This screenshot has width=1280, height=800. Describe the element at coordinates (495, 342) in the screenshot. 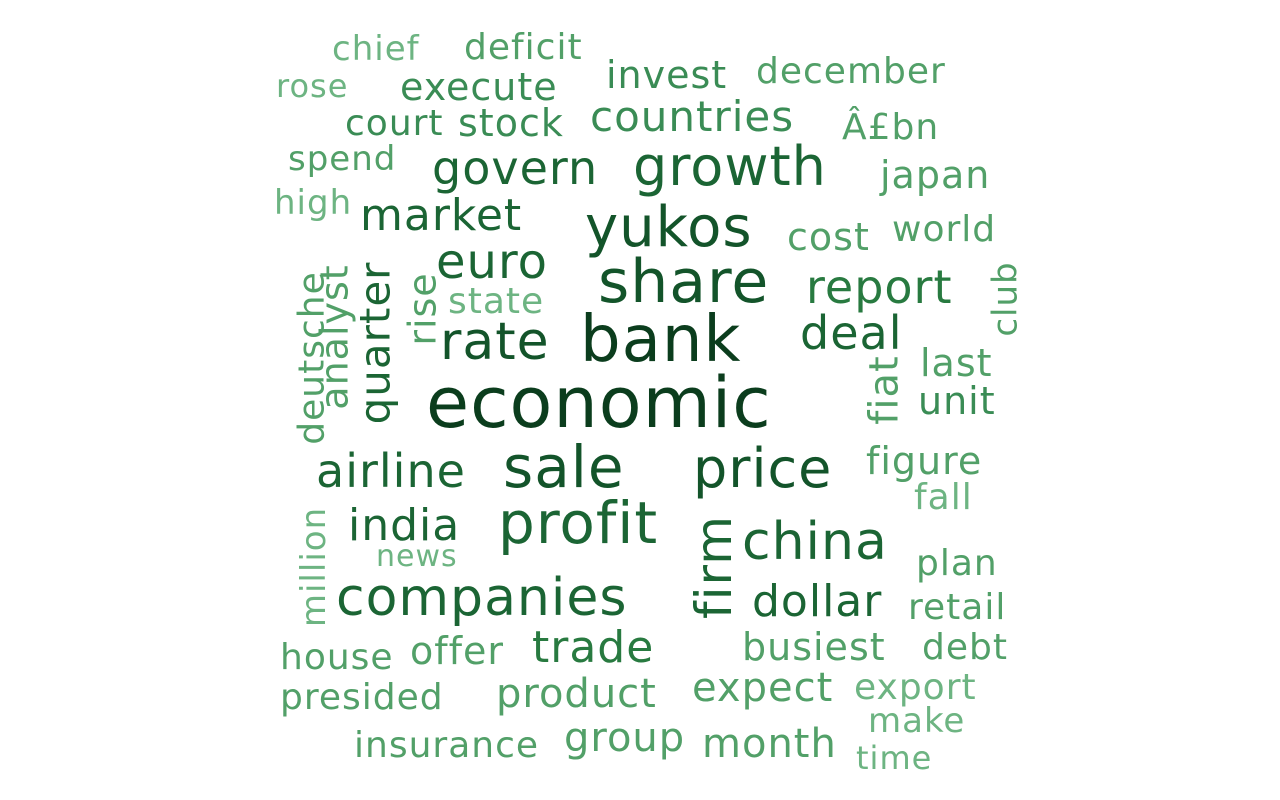

I see `word-rate: rate` at that location.